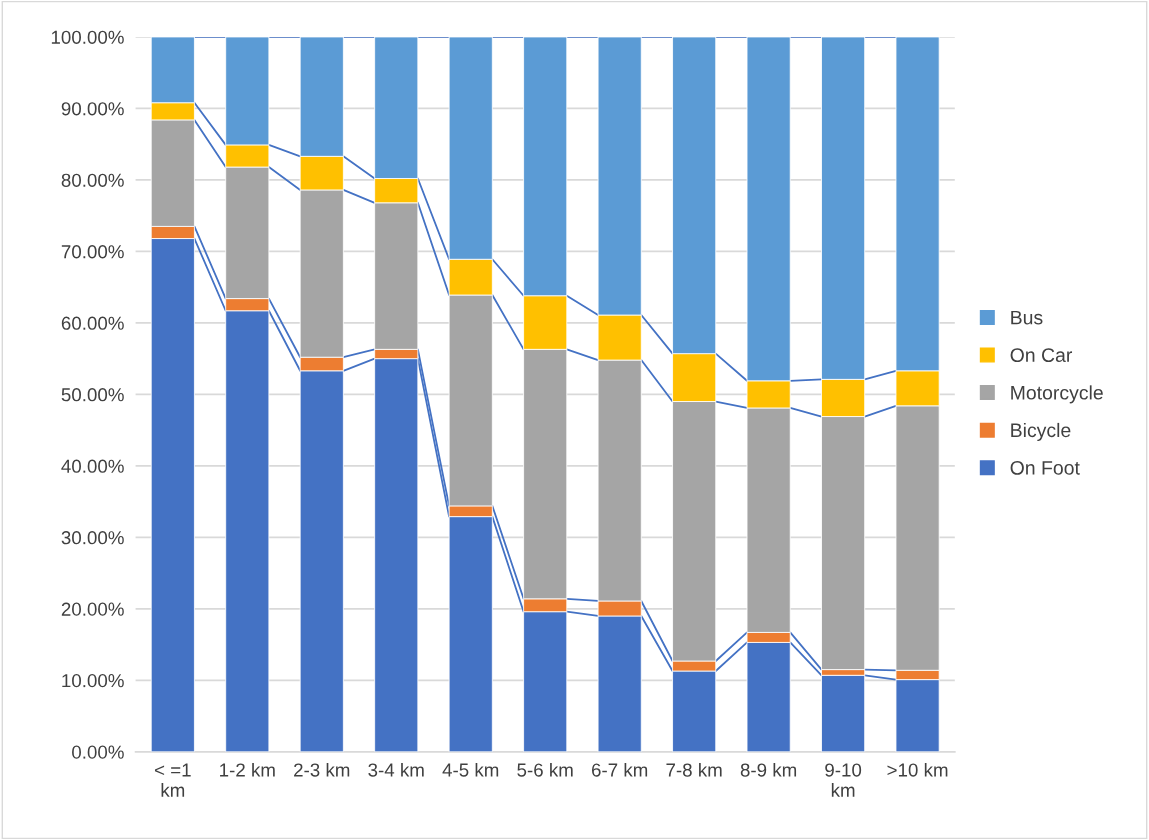 Image resolution: width=1149 pixels, height=840 pixels. I want to click on x-tick-label: 1-2 km, so click(247, 769).